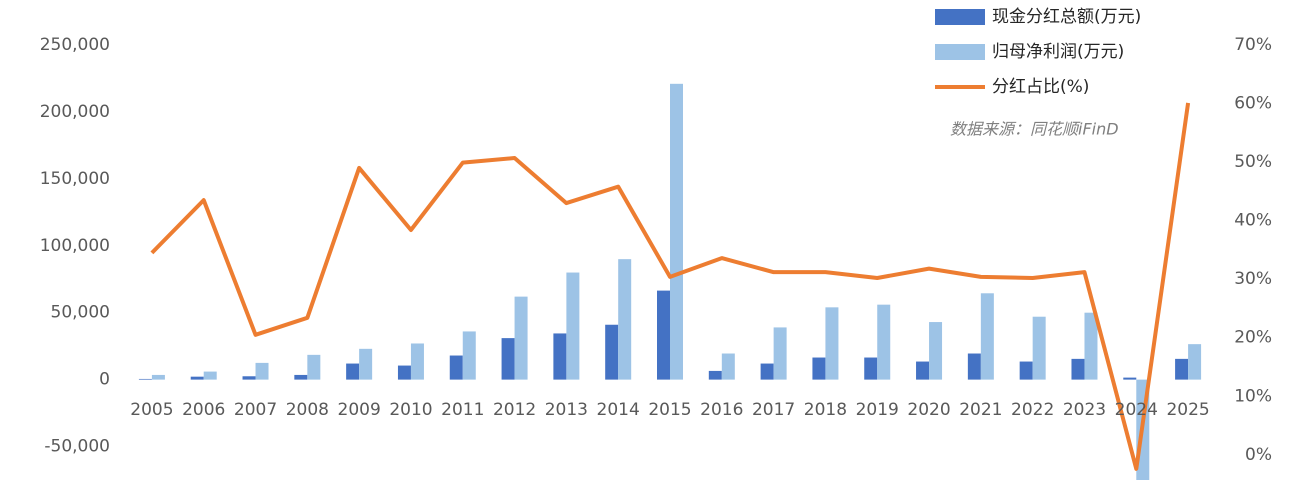 The width and height of the screenshot is (1296, 480). Describe the element at coordinates (1253, 162) in the screenshot. I see `y2-tick-label: 50%` at that location.